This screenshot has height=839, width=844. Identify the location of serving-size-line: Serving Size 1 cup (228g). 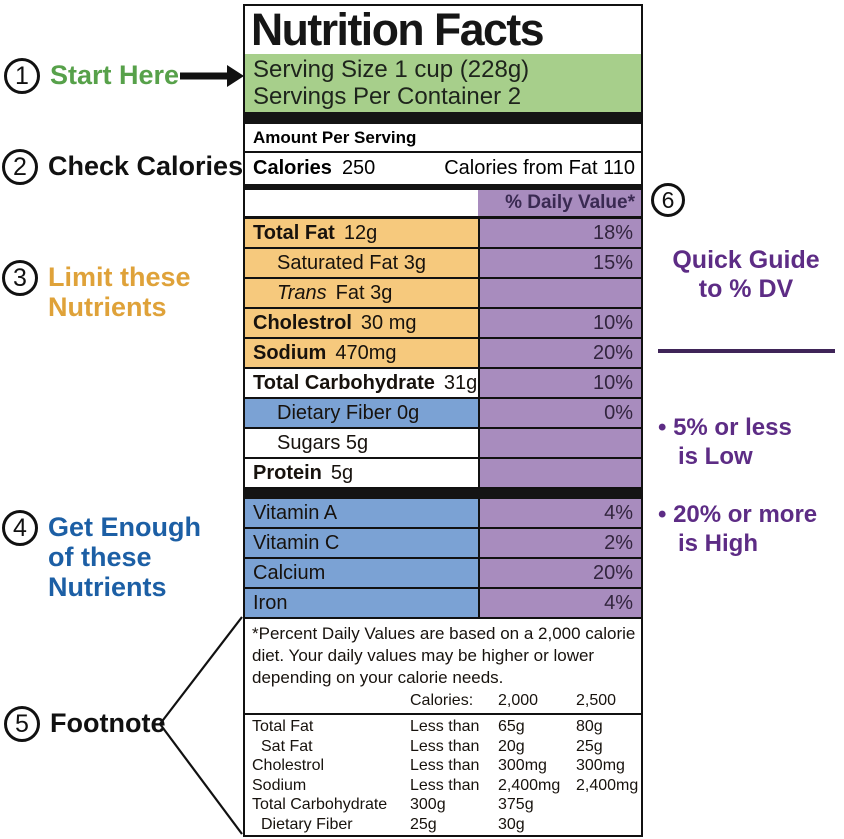
(391, 69).